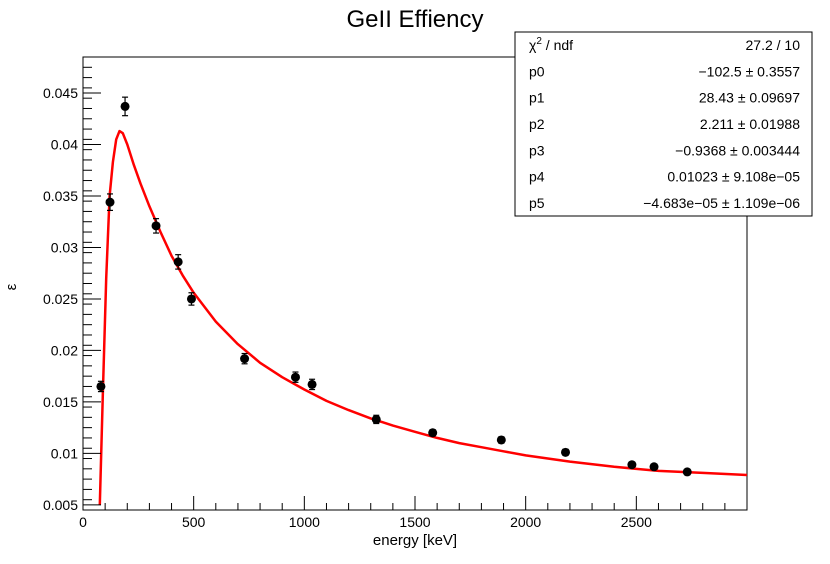  I want to click on y-tick-label: 0.03, so click(64, 247).